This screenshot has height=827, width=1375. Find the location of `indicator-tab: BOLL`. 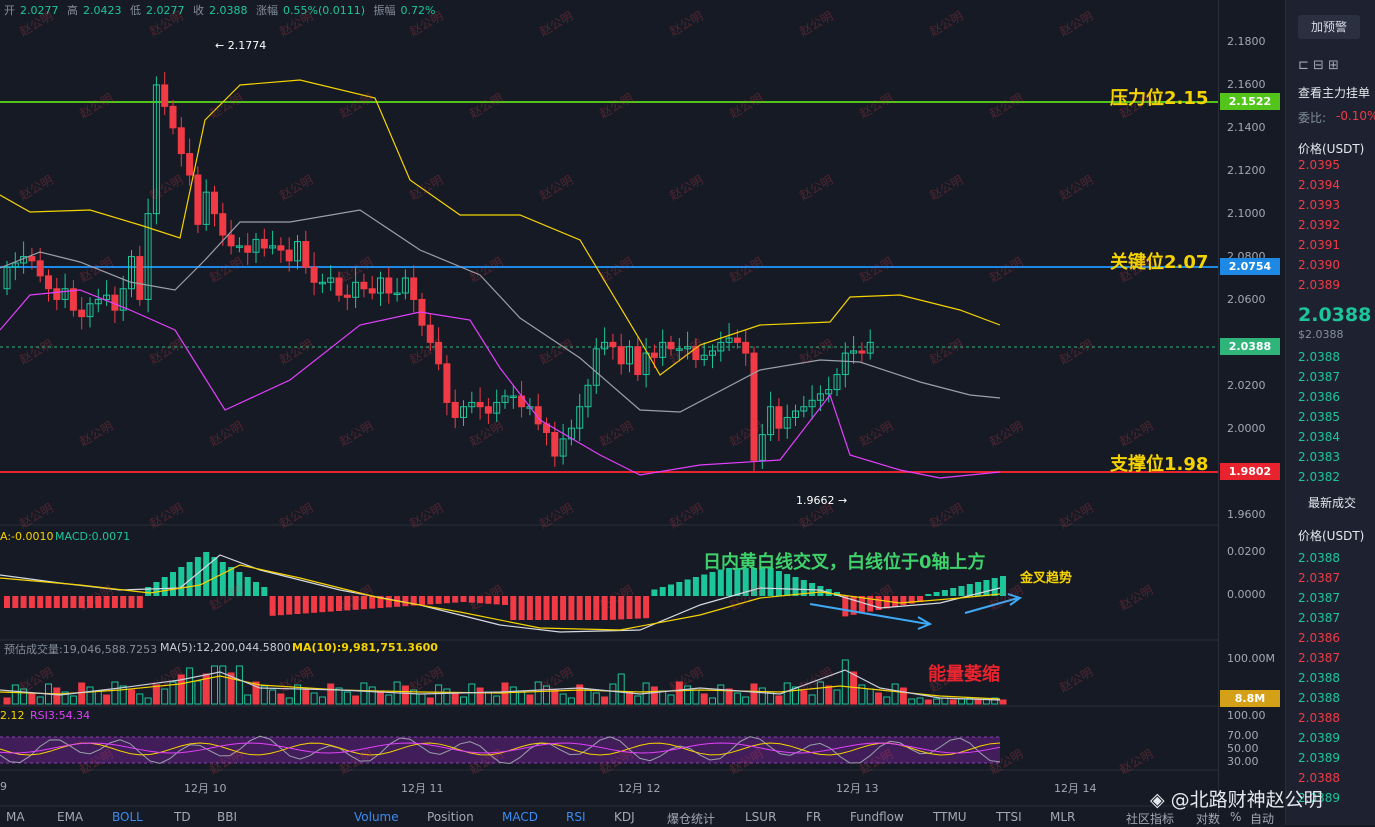

indicator-tab: BOLL is located at coordinates (127, 817).